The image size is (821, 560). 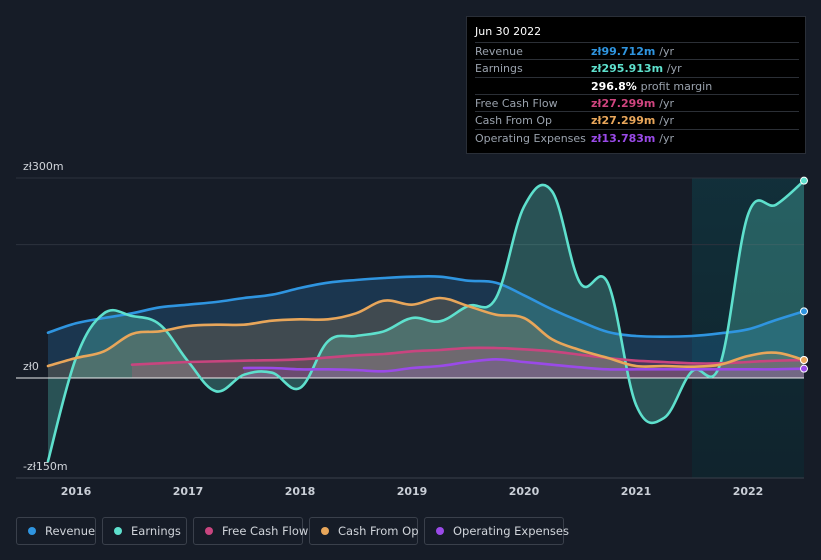 What do you see at coordinates (676, 86) in the screenshot?
I see `tooltip-row-unit: profit margin` at bounding box center [676, 86].